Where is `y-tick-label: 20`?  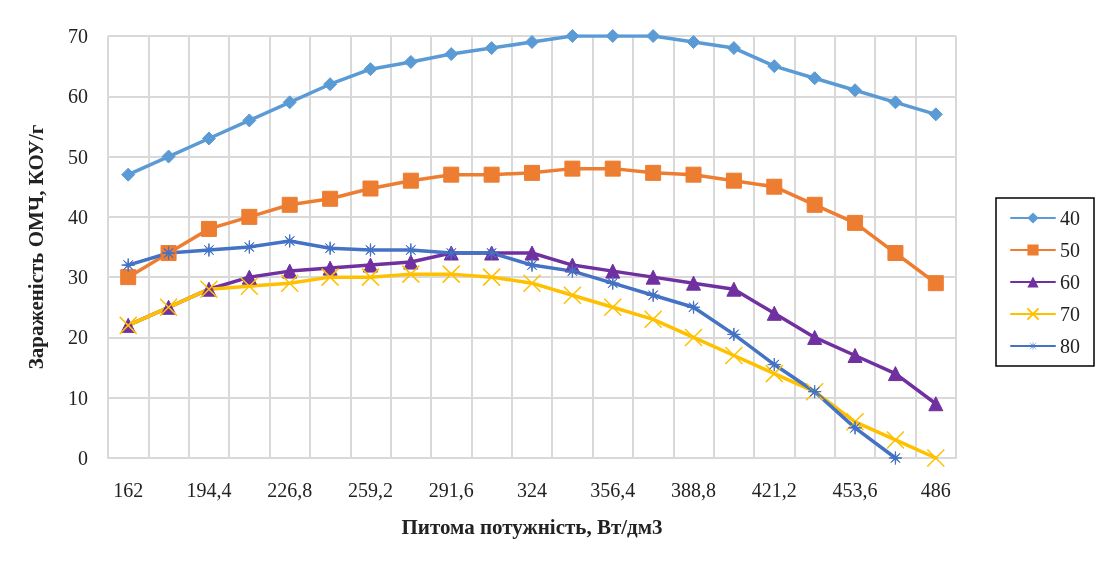 y-tick-label: 20 is located at coordinates (78, 337).